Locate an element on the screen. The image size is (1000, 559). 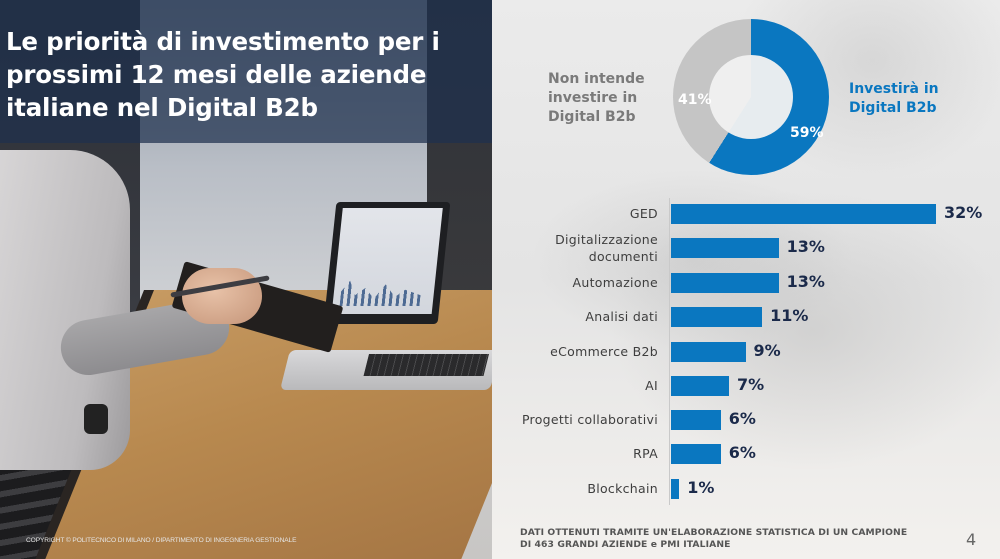
title-band is located at coordinates (246, 71).